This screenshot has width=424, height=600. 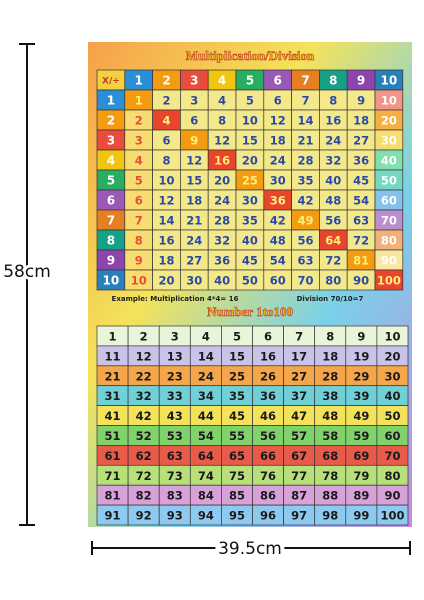 I want to click on cell-text: 79, so click(x=361, y=476).